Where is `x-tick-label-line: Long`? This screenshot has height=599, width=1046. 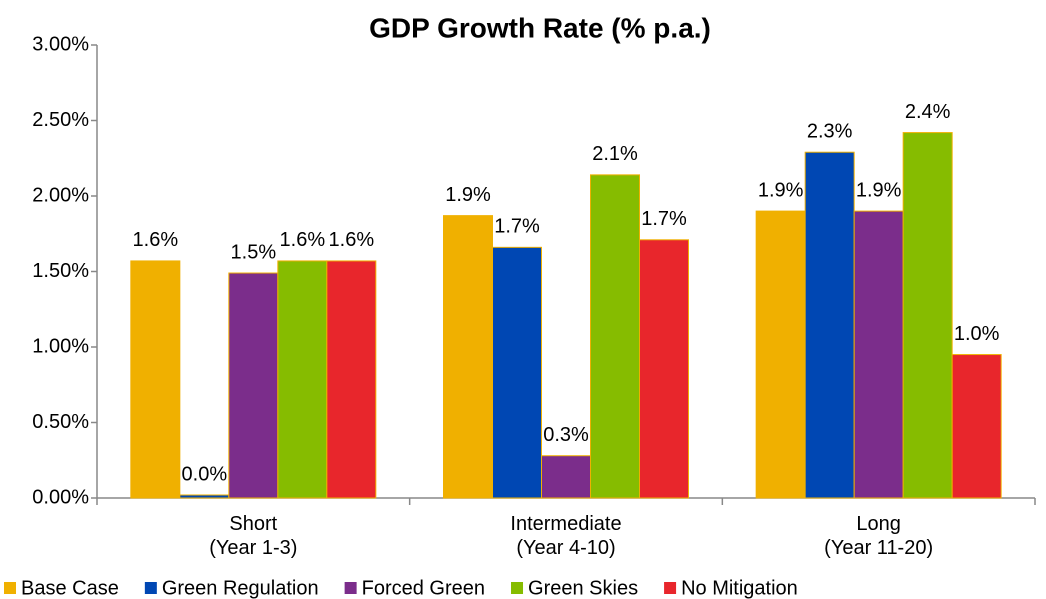
x-tick-label-line: Long is located at coordinates (878, 524).